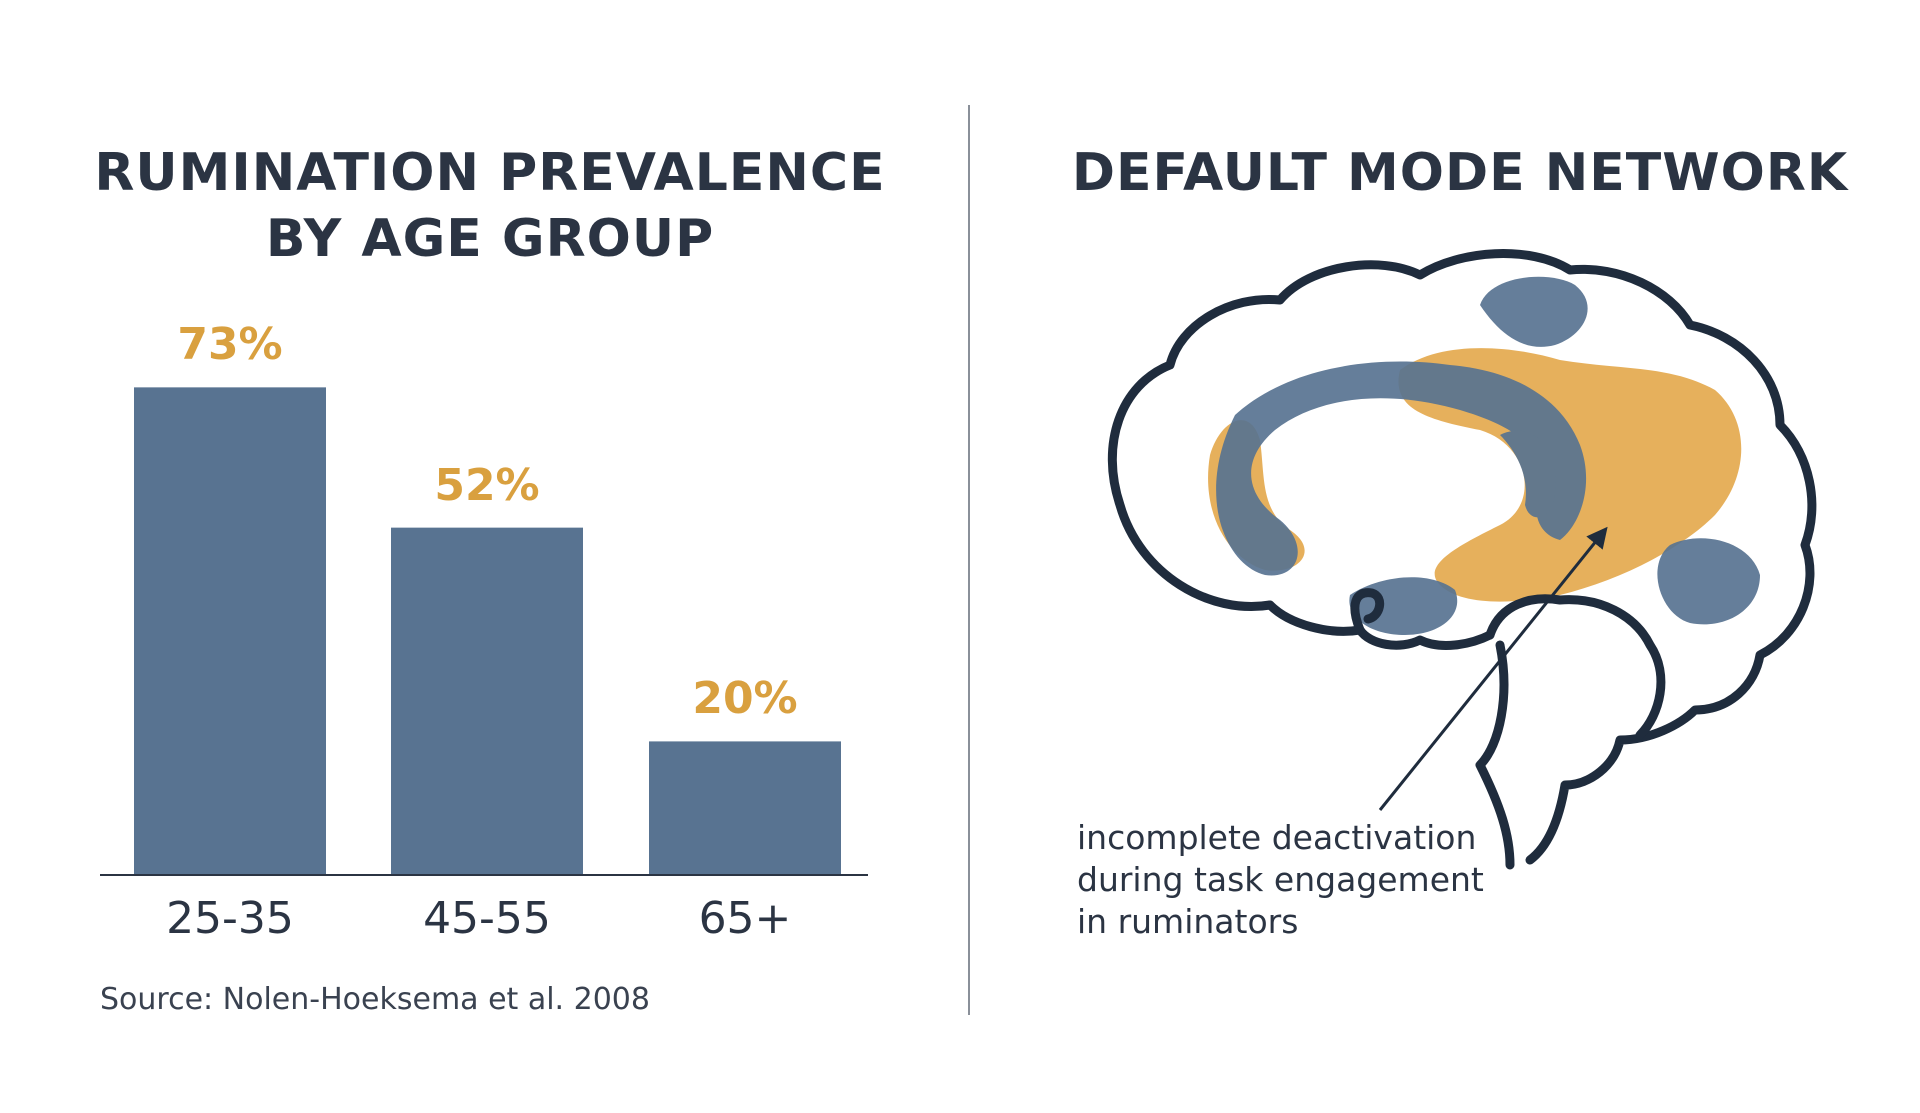 The height and width of the screenshot is (1113, 1920). What do you see at coordinates (1493, 668) in the screenshot?
I see `annotation-arrow` at bounding box center [1493, 668].